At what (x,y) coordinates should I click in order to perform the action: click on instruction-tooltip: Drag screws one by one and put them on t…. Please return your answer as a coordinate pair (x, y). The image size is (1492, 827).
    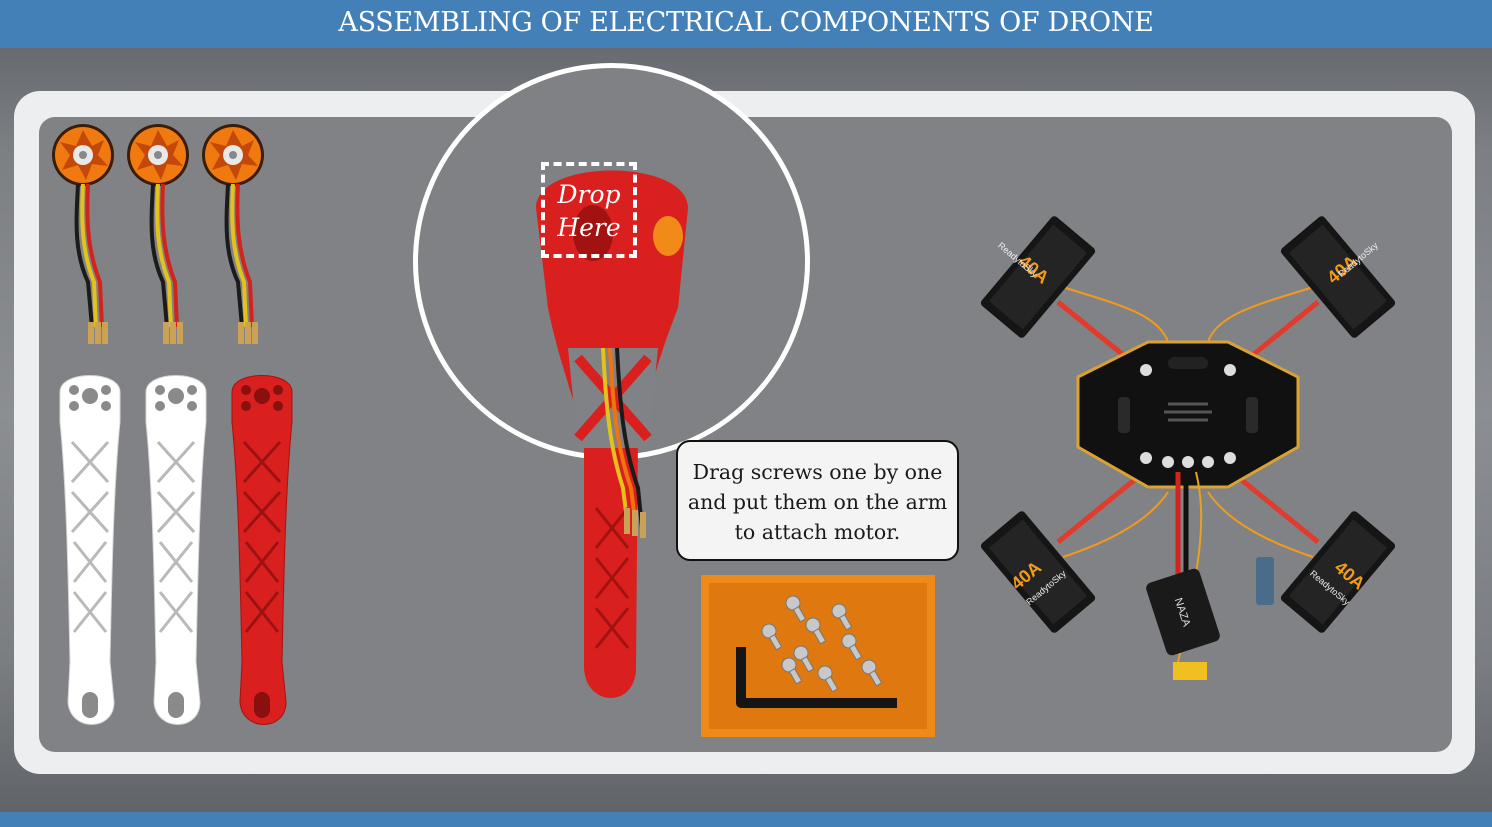
    Looking at the image, I should click on (817, 500).